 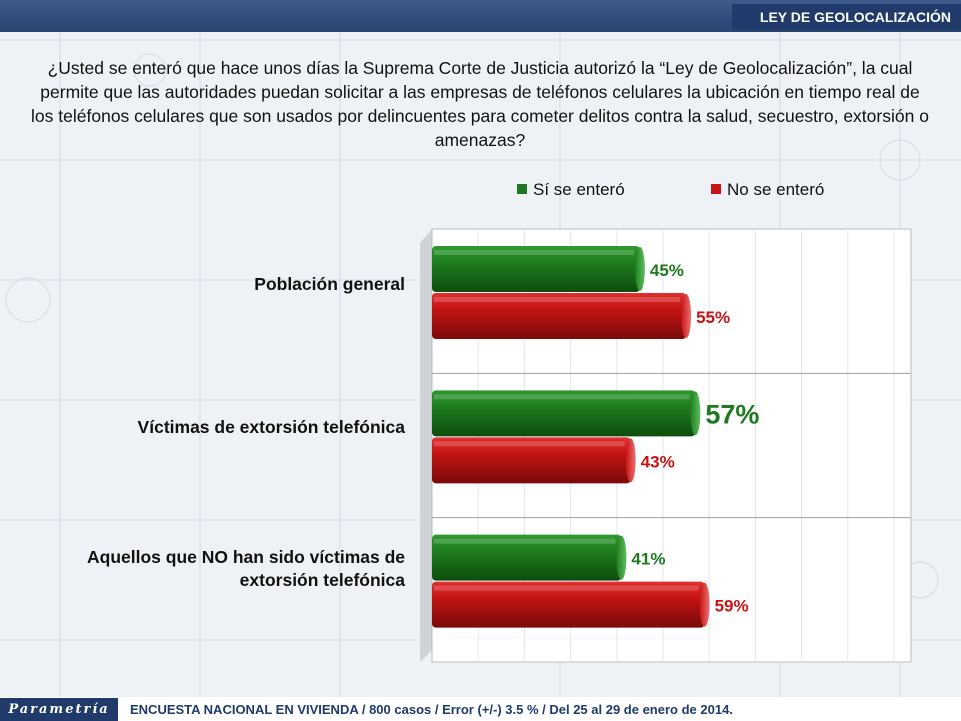 I want to click on data-label-si-1: 57%, so click(x=732, y=414).